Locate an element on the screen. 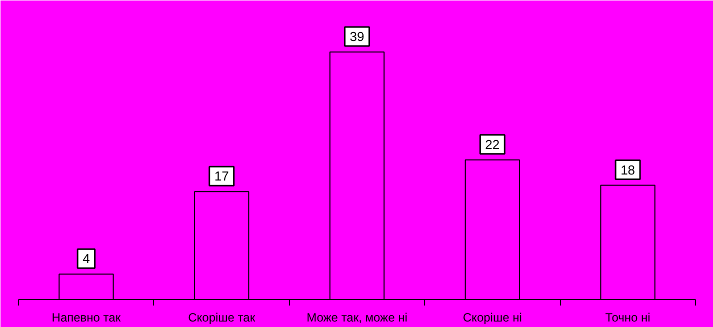  data-label: 4 is located at coordinates (86, 258).